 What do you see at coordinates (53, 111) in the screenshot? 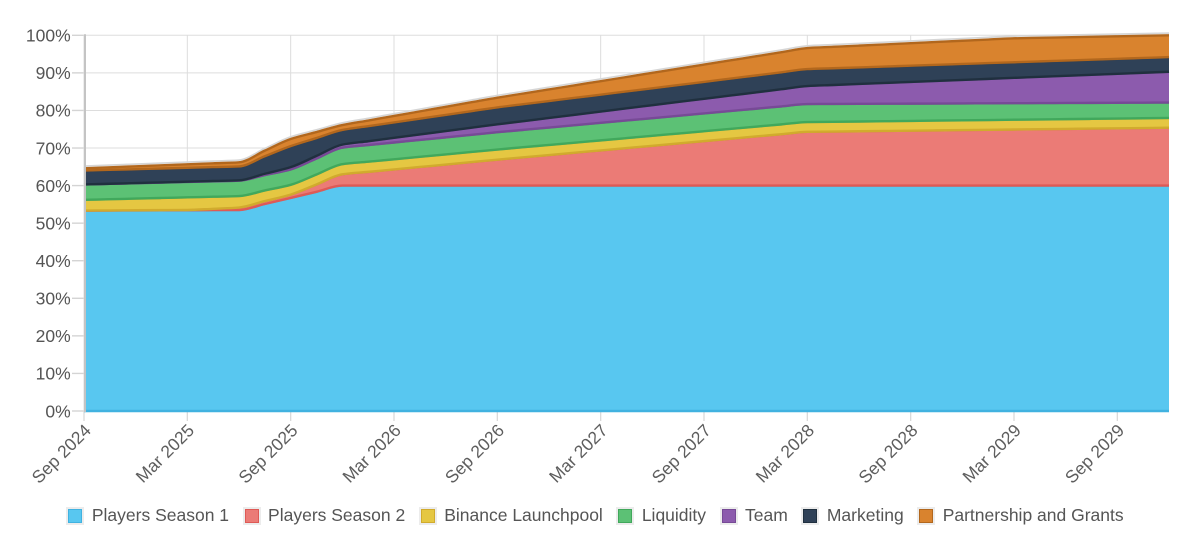
I see `svg-text: 80%` at bounding box center [53, 111].